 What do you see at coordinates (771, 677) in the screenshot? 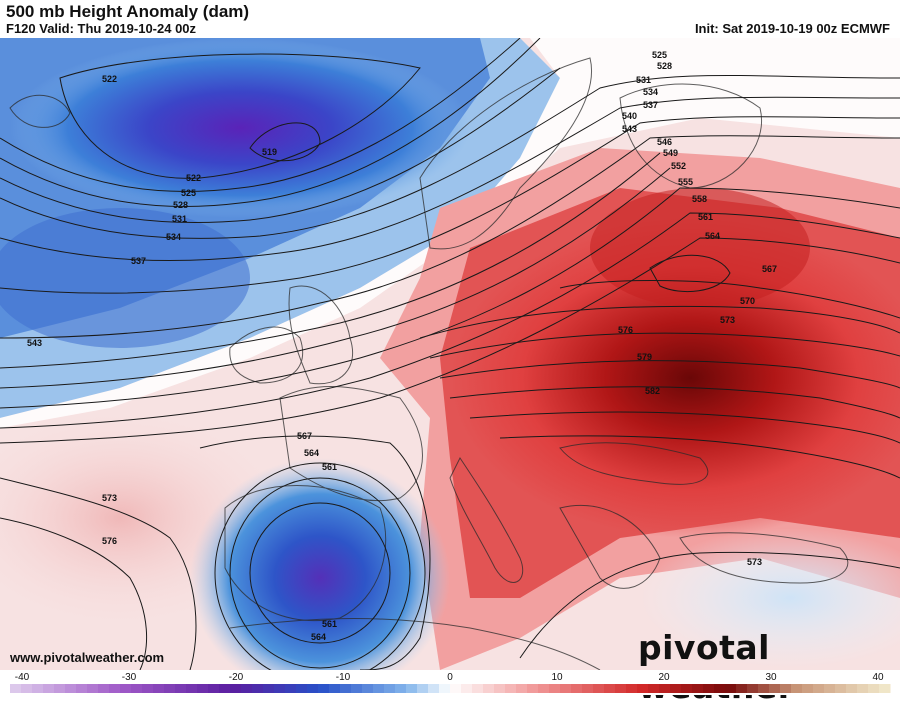
I see `colorbar-tick: 30` at bounding box center [771, 677].